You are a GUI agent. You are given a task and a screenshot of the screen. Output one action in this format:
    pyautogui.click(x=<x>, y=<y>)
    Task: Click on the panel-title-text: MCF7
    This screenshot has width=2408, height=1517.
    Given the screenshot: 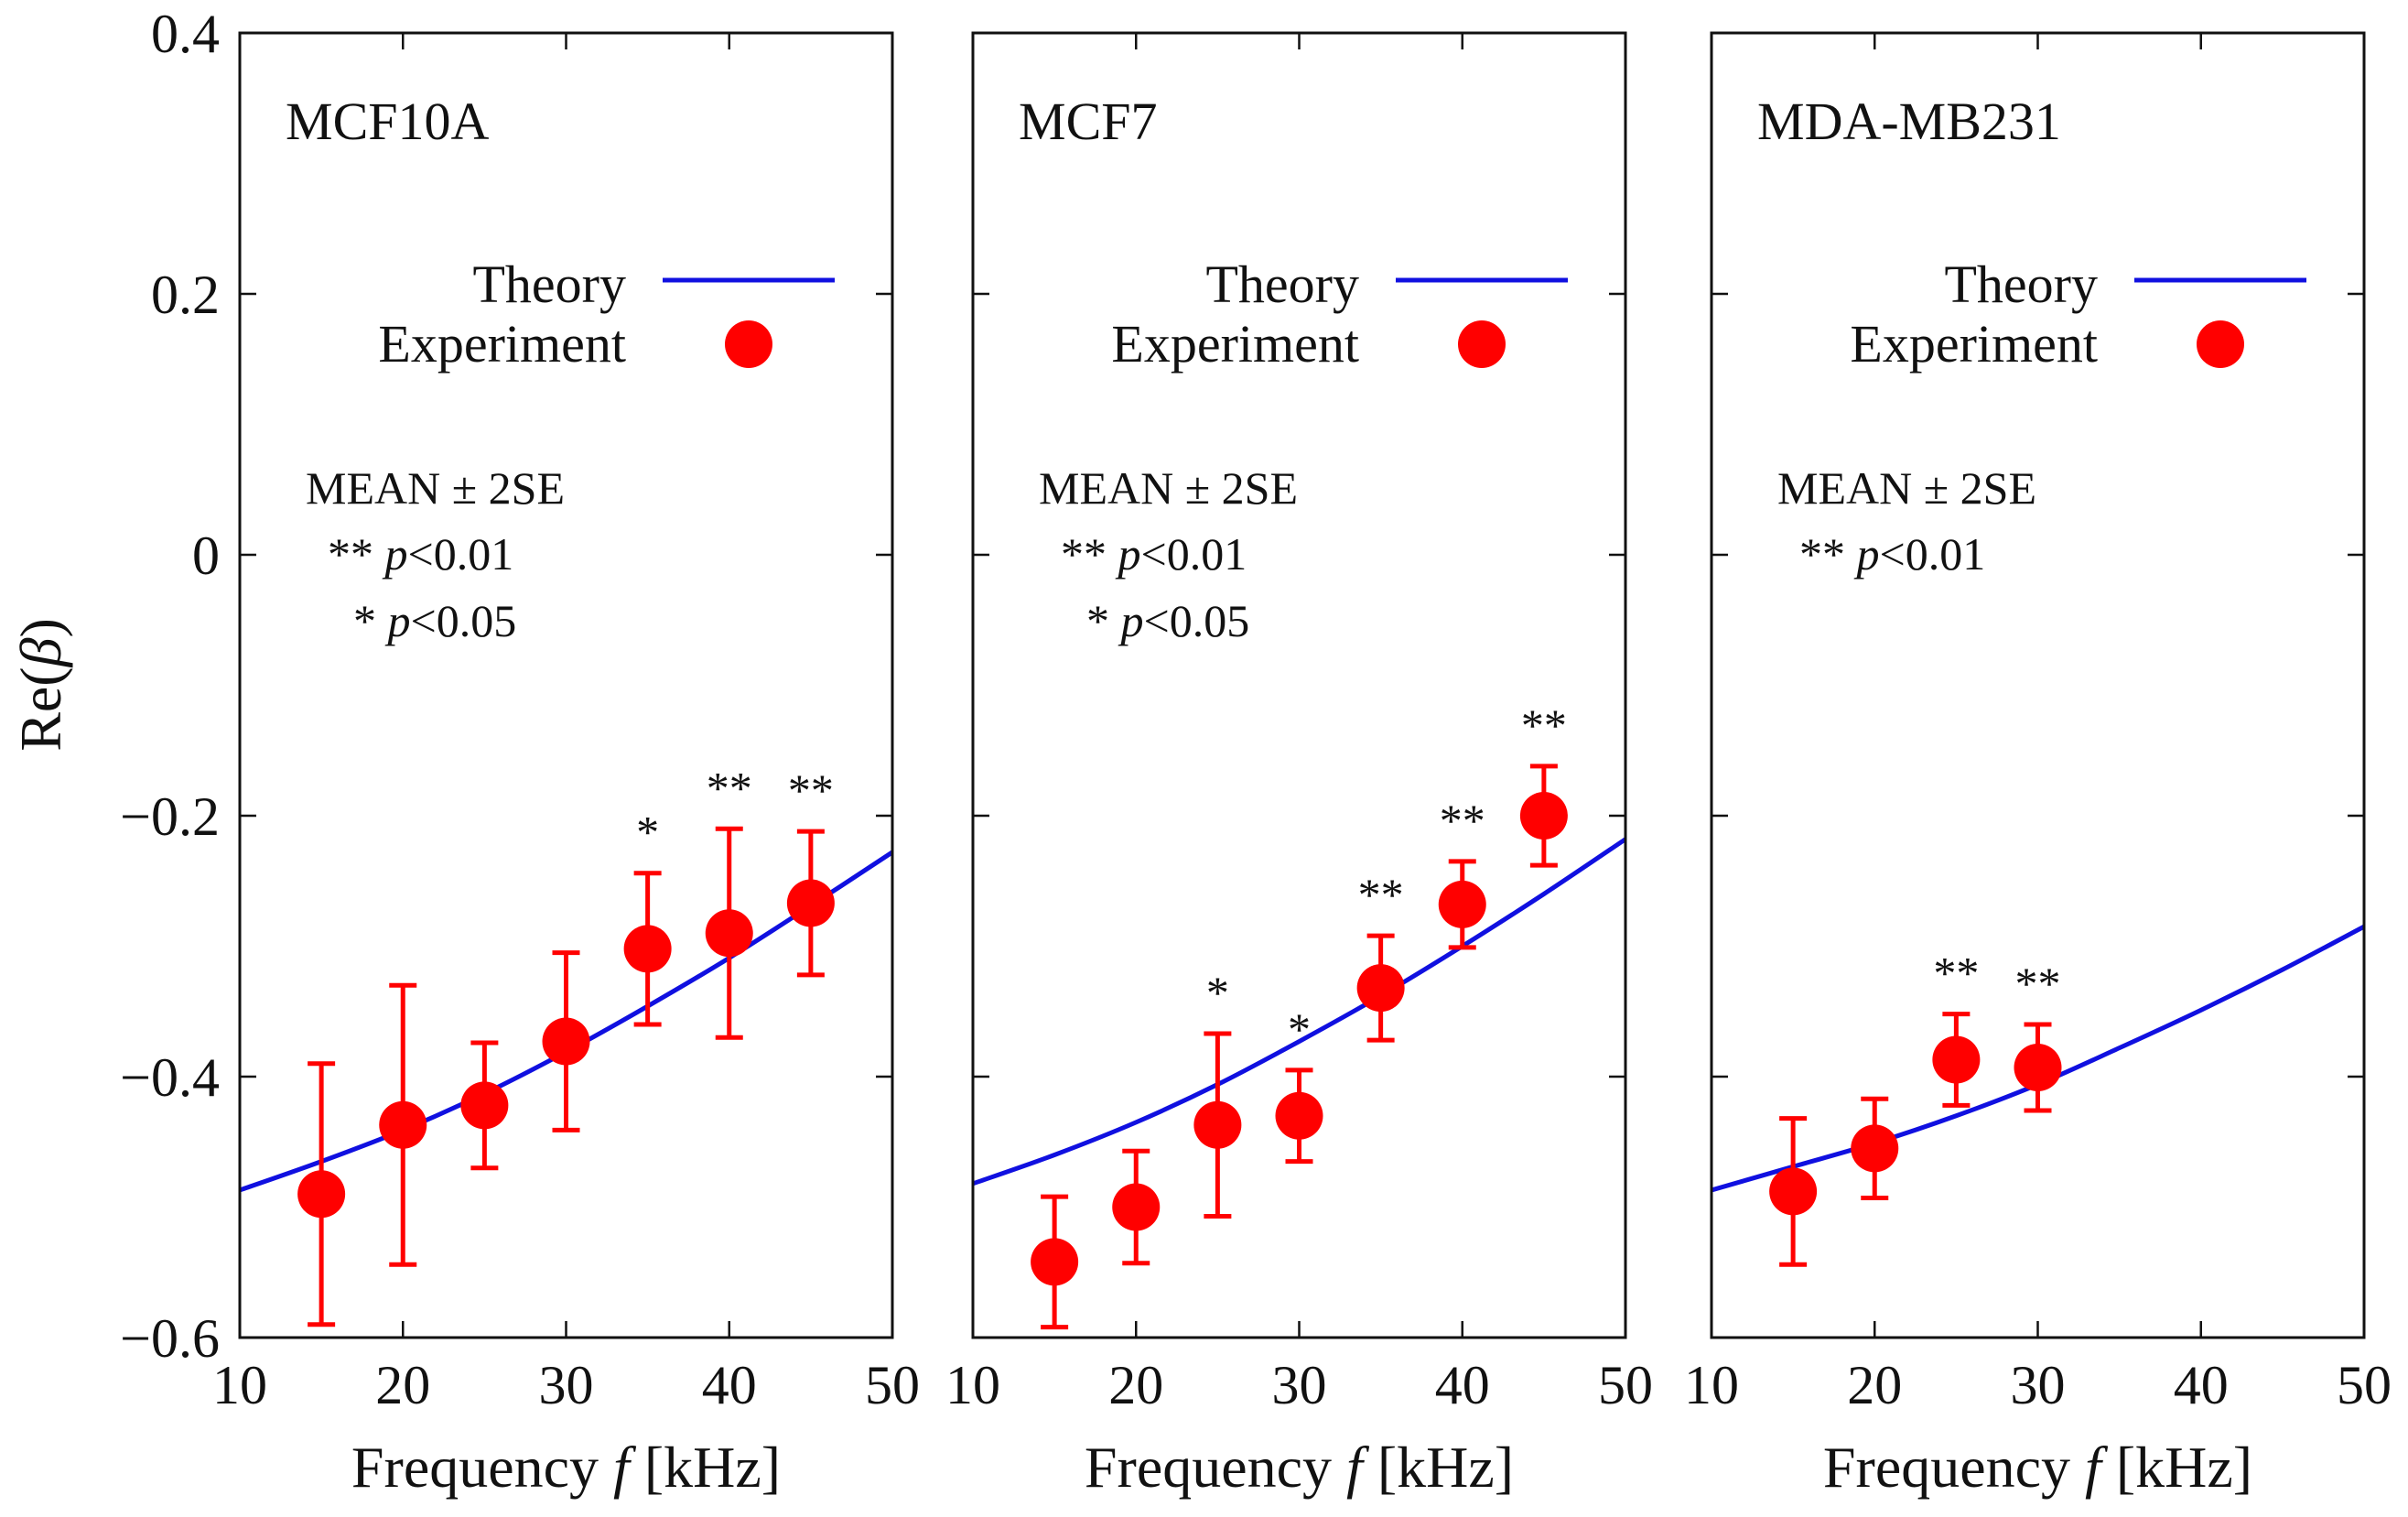 What is the action you would take?
    pyautogui.click(x=1088, y=121)
    